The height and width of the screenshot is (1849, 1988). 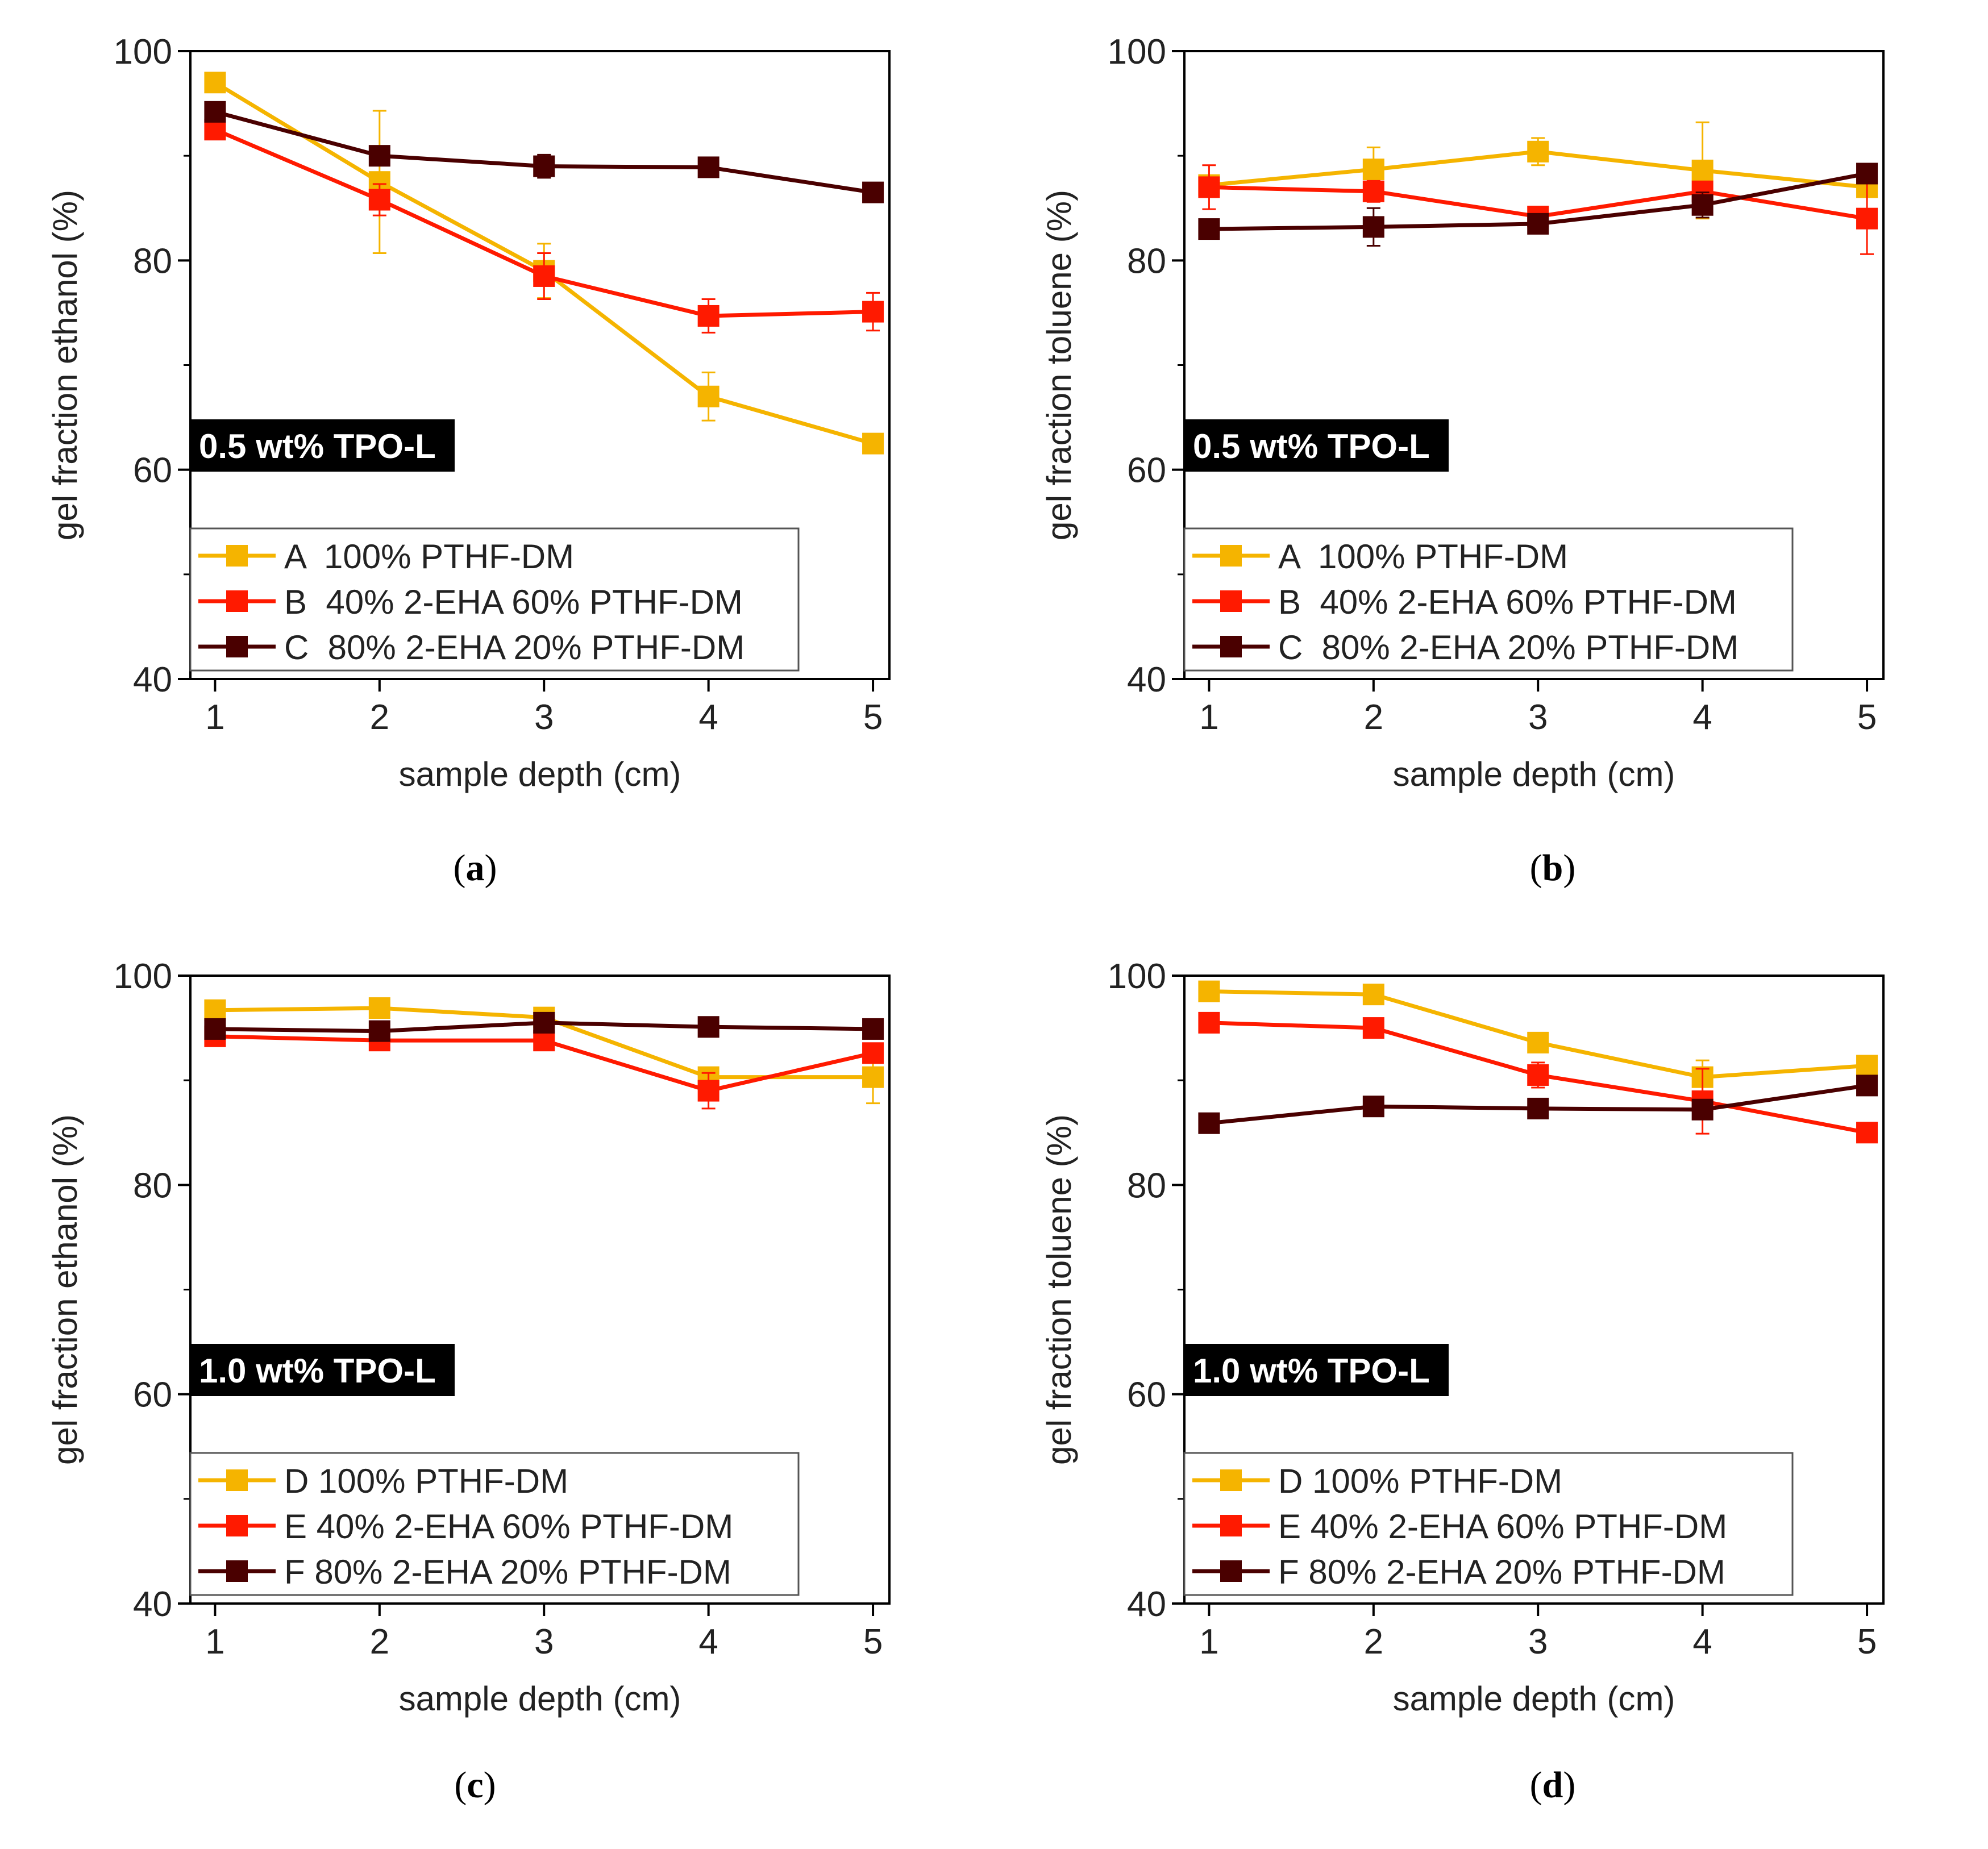 I want to click on annotation-text-a: 0.5 wt% TPO-L, so click(x=318, y=446).